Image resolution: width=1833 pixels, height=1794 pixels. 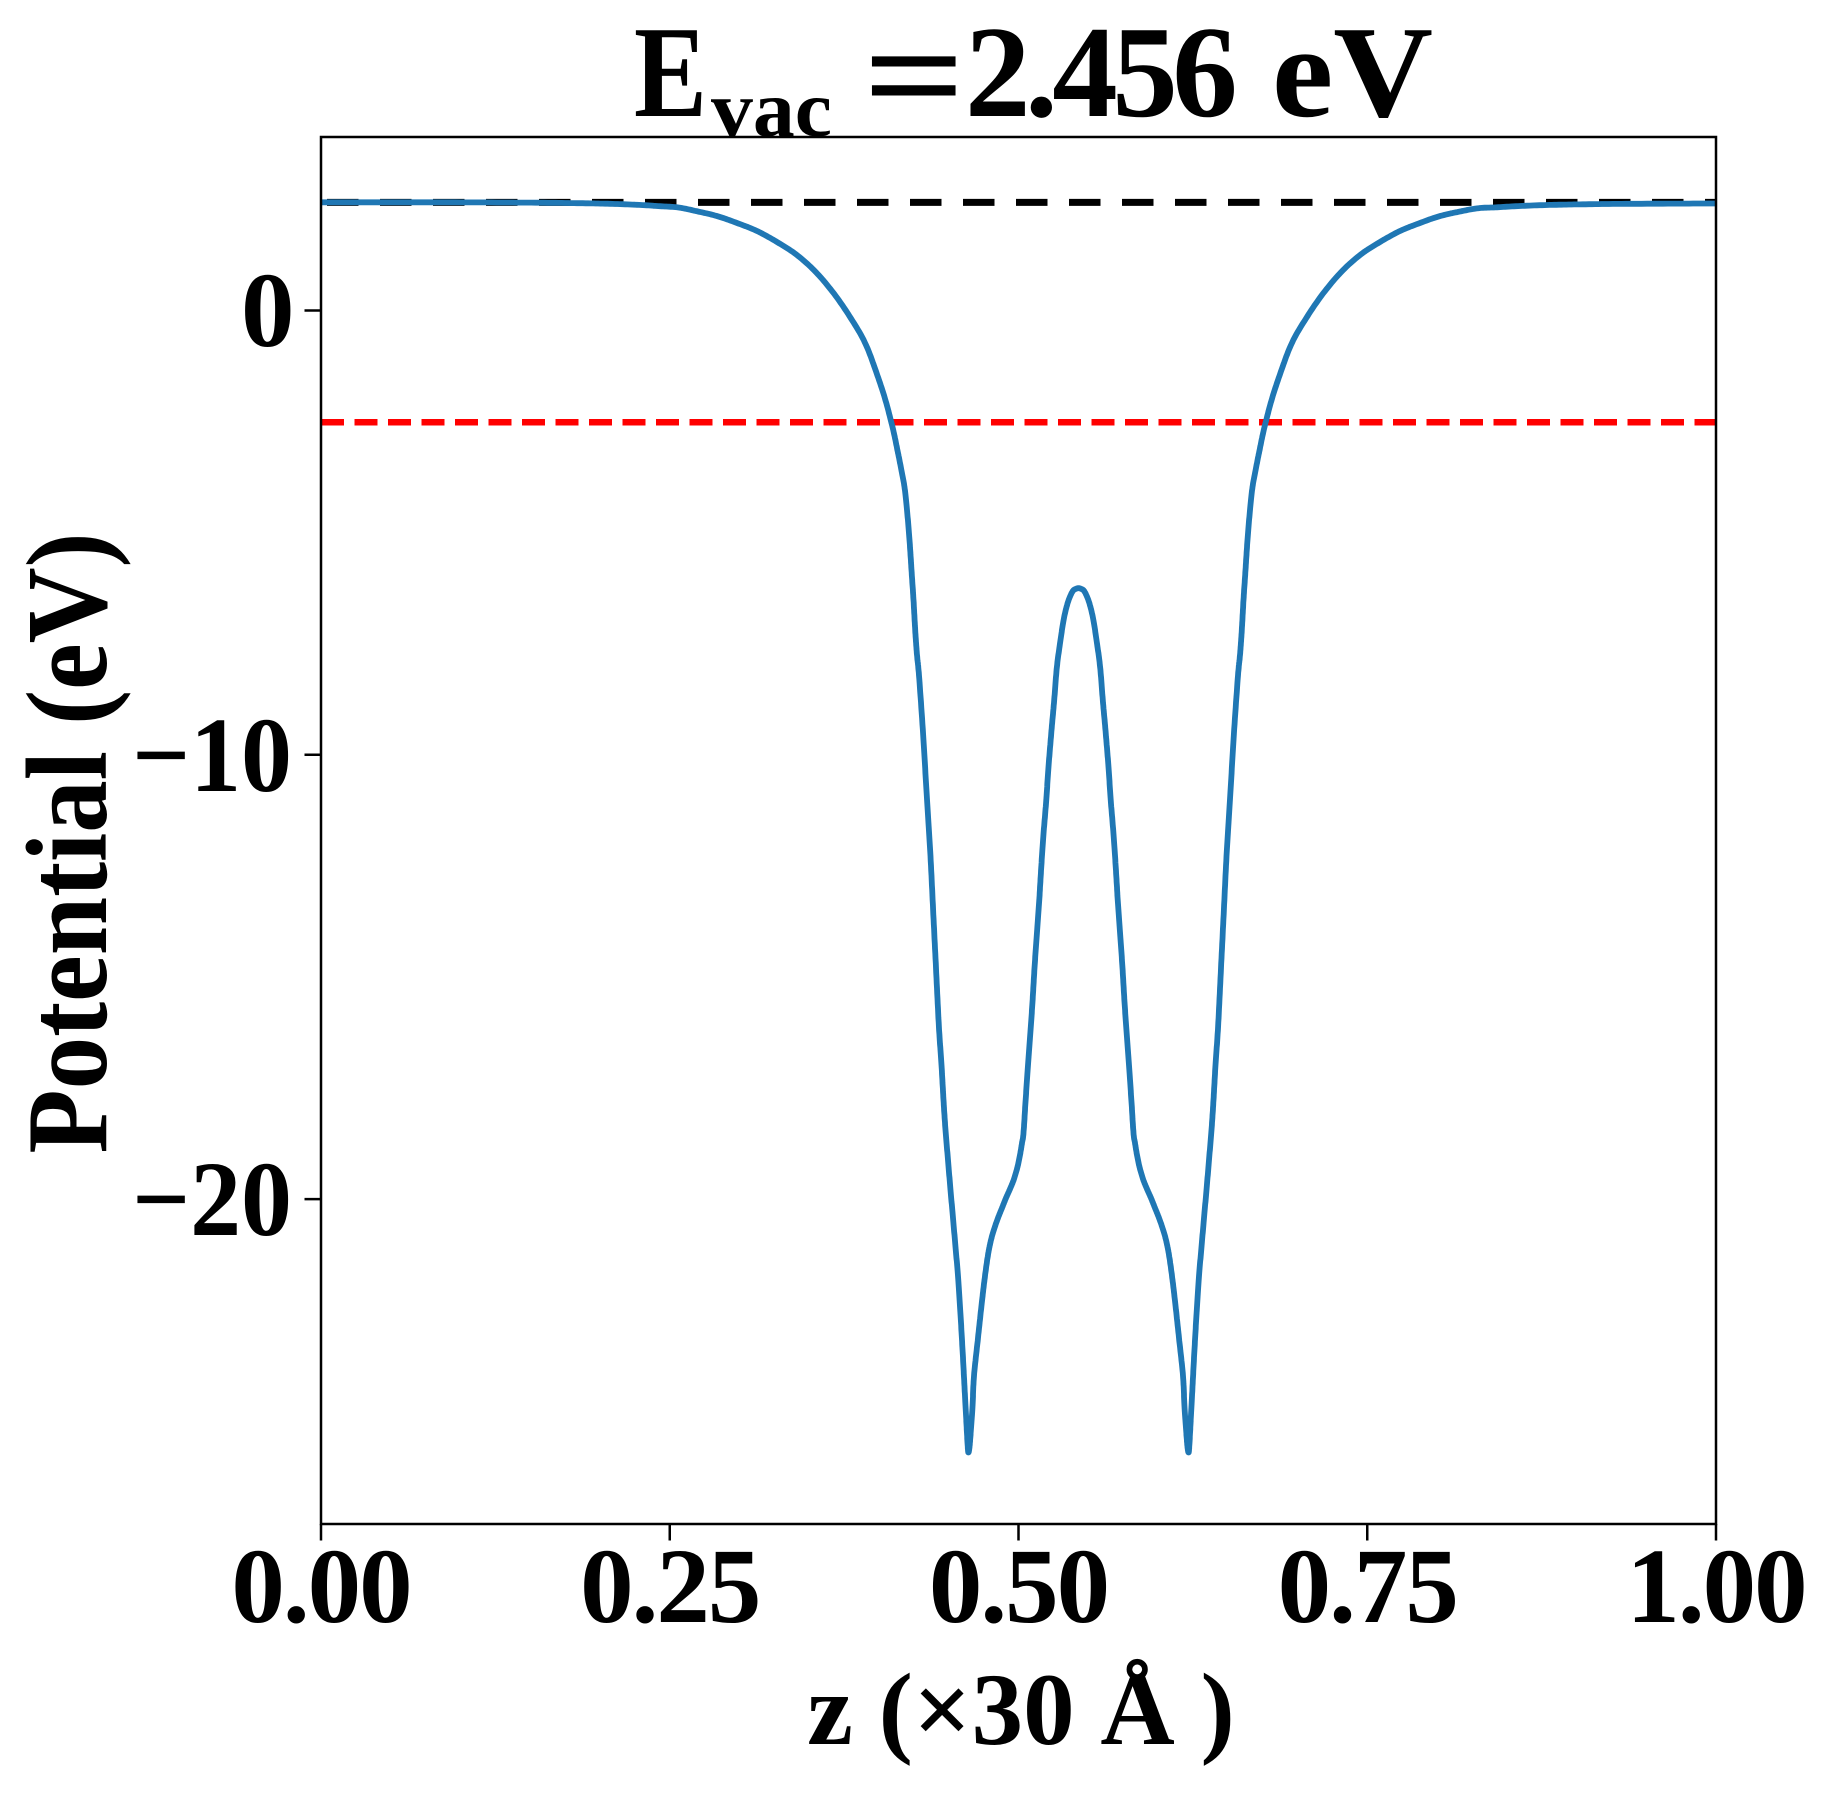 What do you see at coordinates (1352, 72) in the screenshot?
I see `svg-text: eV` at bounding box center [1352, 72].